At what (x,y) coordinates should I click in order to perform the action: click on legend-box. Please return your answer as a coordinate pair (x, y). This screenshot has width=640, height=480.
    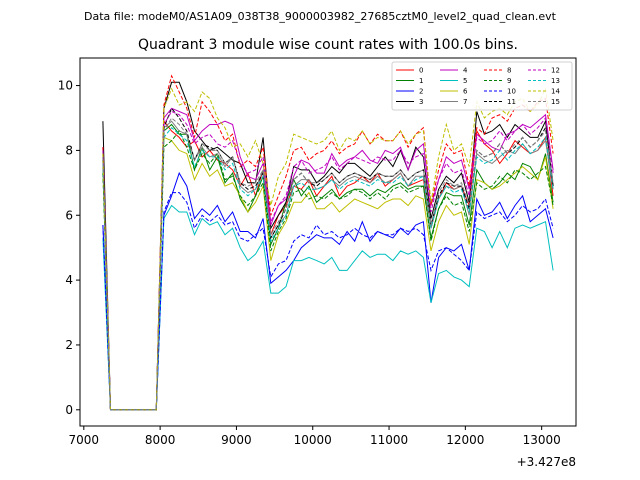
    Looking at the image, I should click on (482, 86).